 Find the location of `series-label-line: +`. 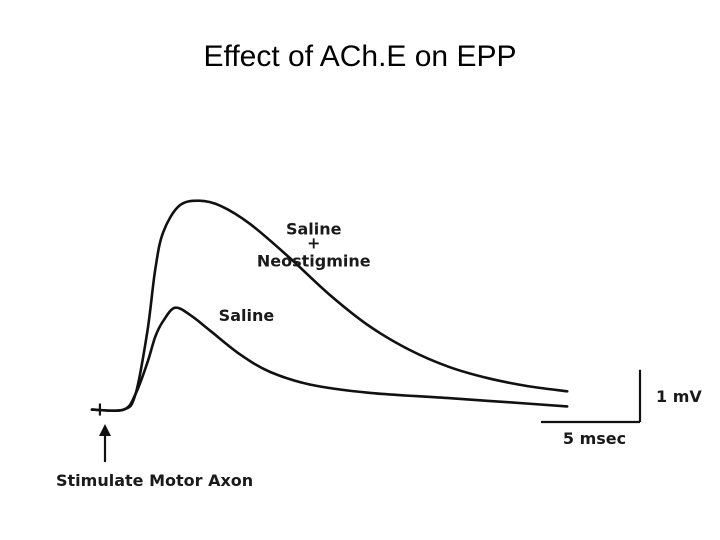

series-label-line: + is located at coordinates (313, 243).